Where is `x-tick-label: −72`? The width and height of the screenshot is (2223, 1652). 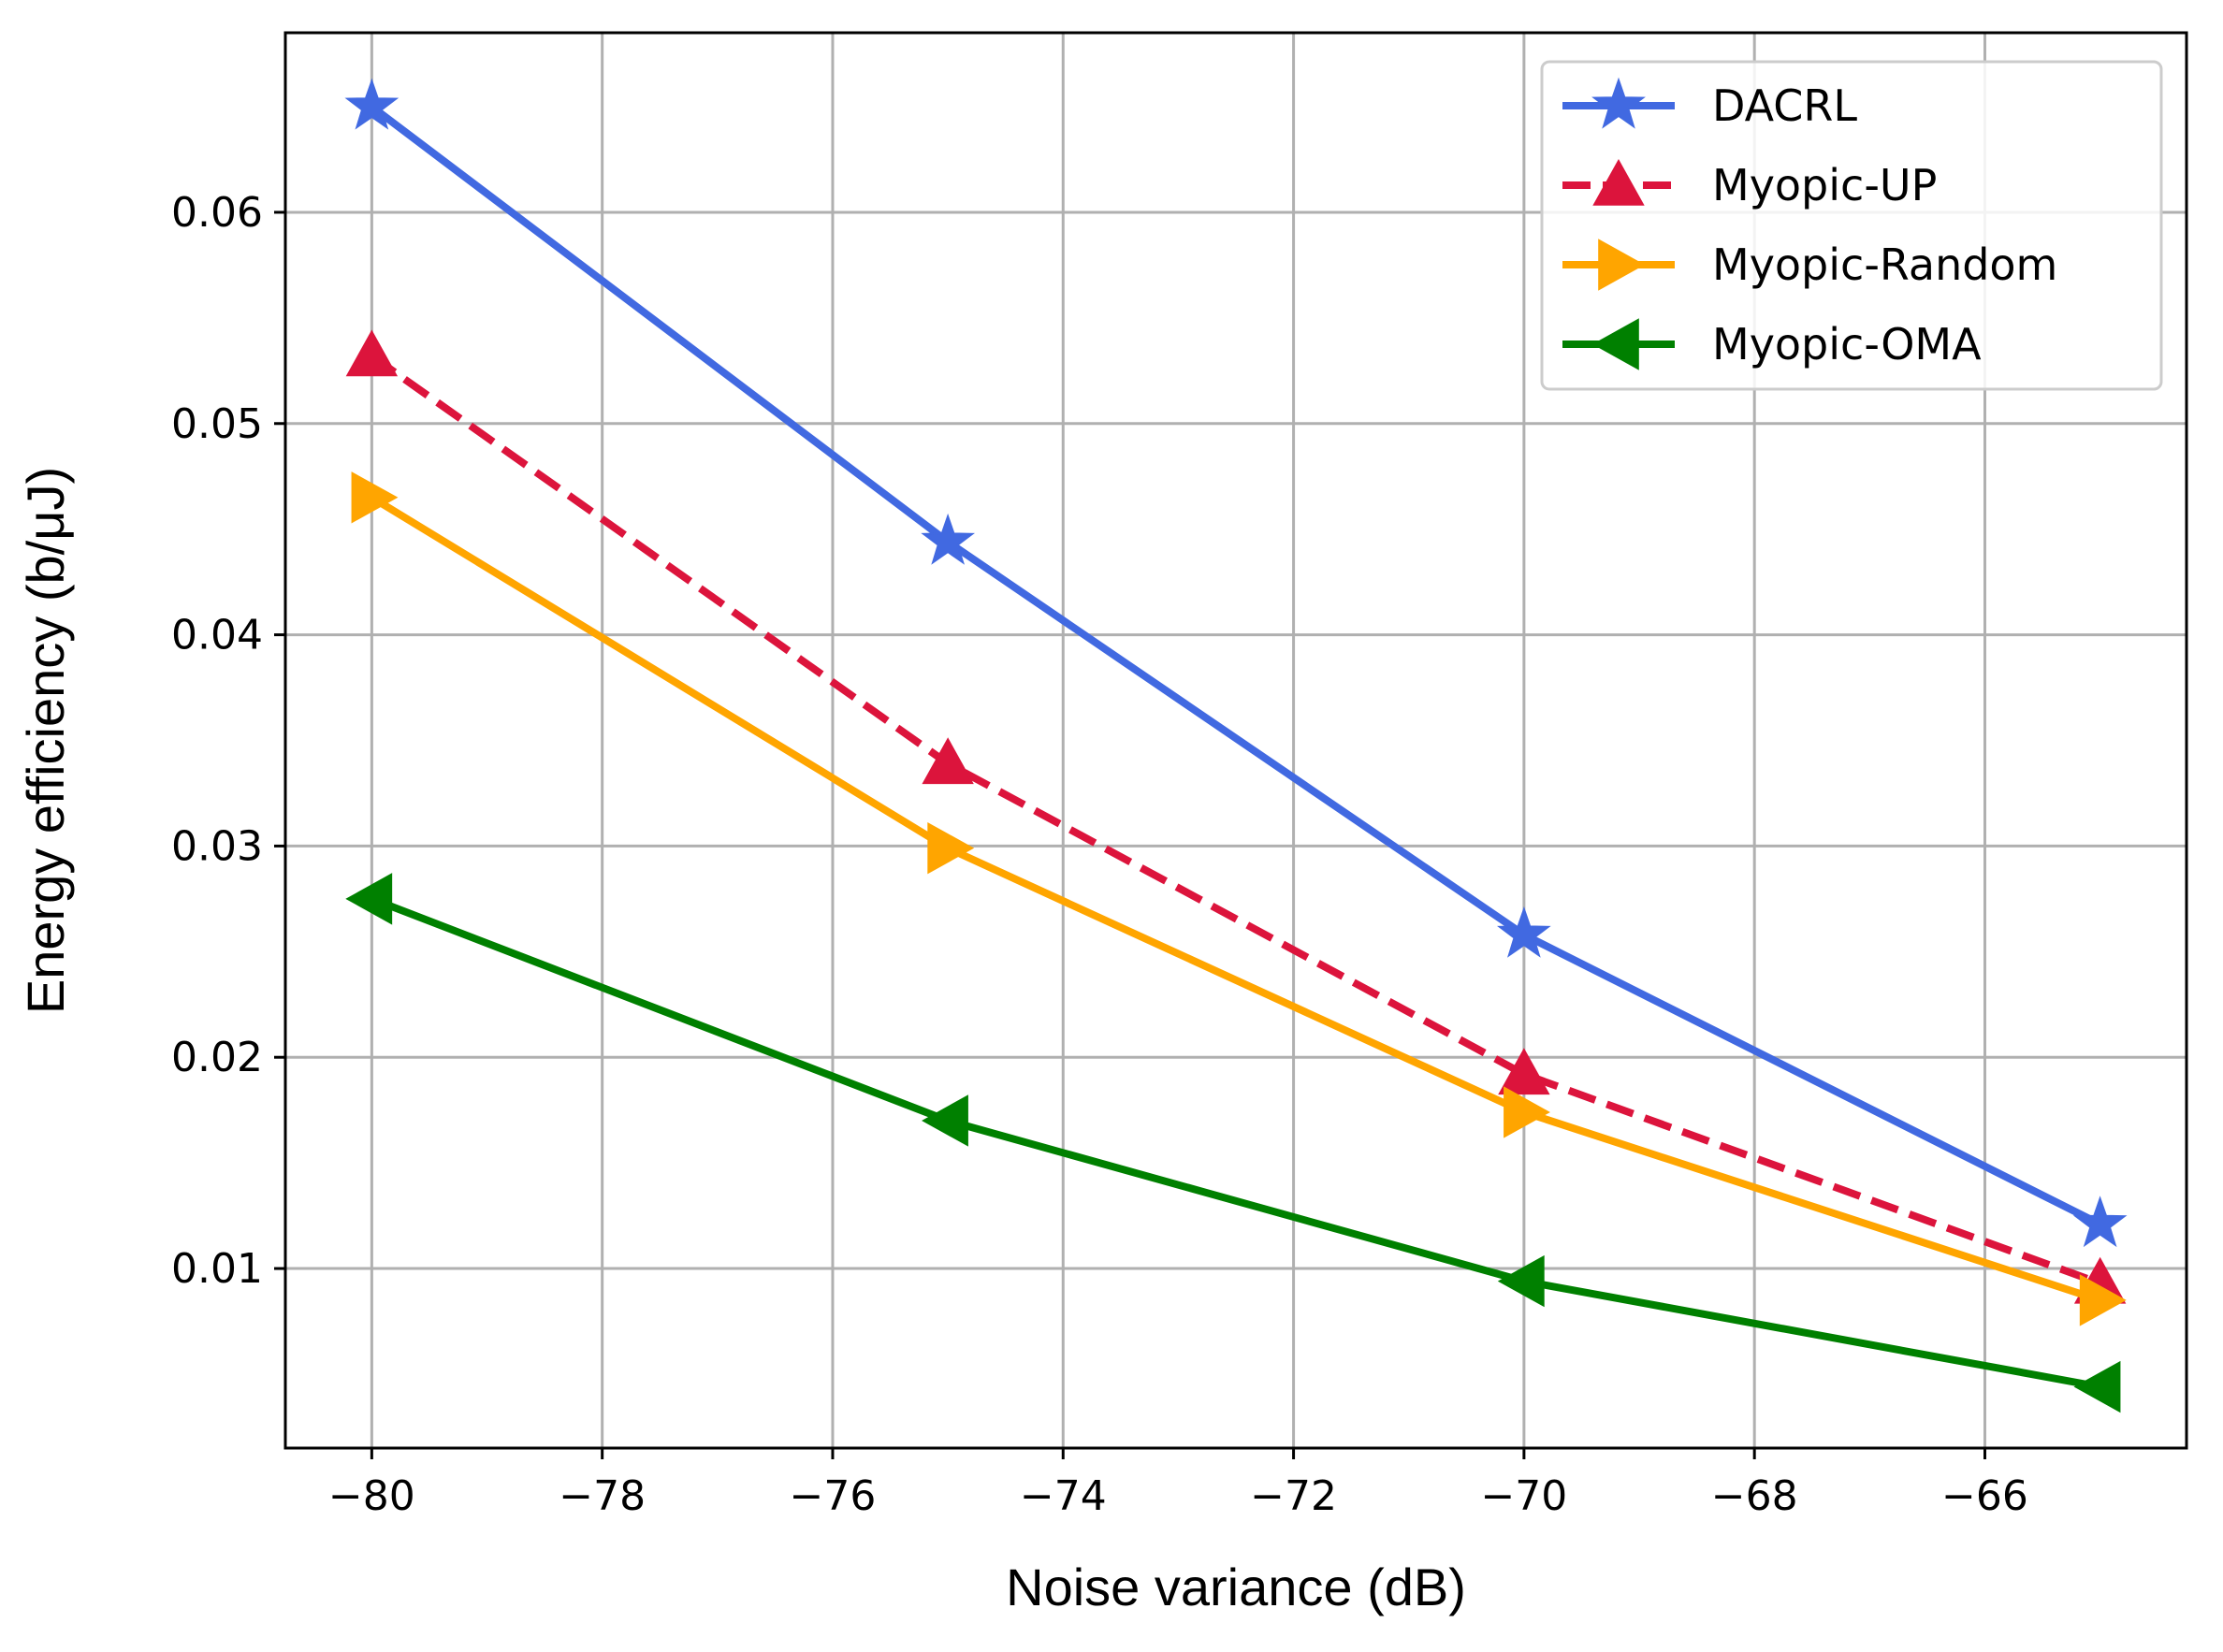
x-tick-label: −72 is located at coordinates (1293, 1496).